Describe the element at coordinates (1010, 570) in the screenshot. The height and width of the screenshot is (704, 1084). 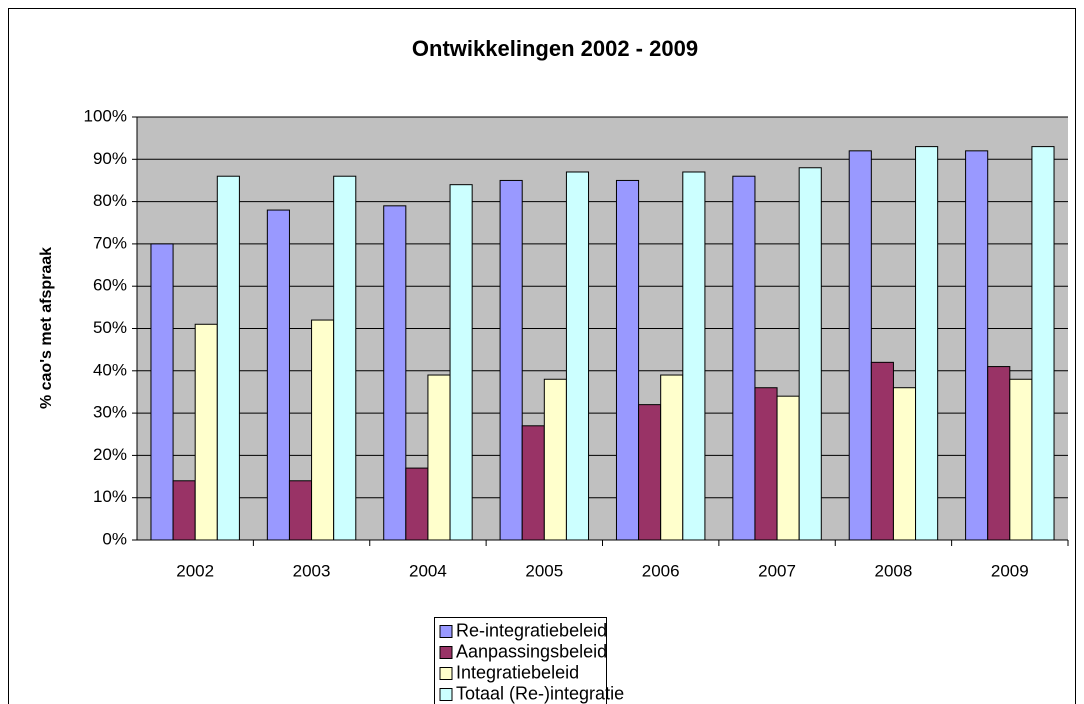
I see `x-tick-label: 2009` at that location.